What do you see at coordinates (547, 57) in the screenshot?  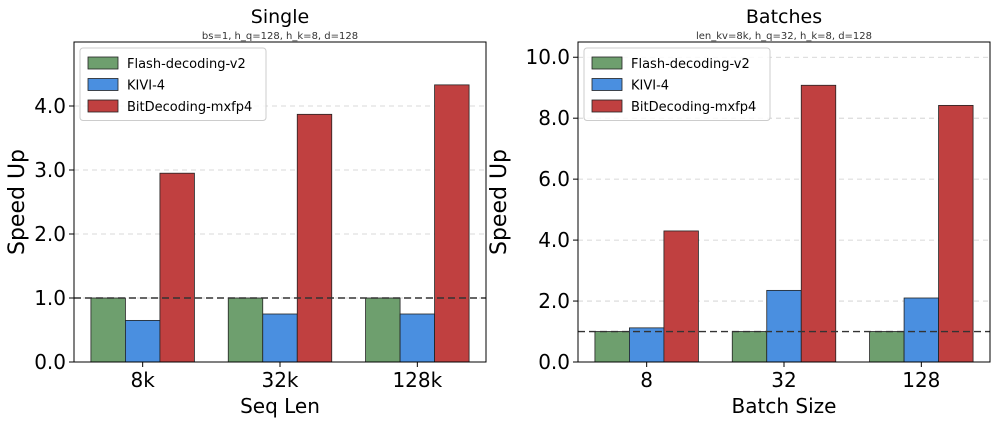 I see `y-tick-label: 10.0` at bounding box center [547, 57].